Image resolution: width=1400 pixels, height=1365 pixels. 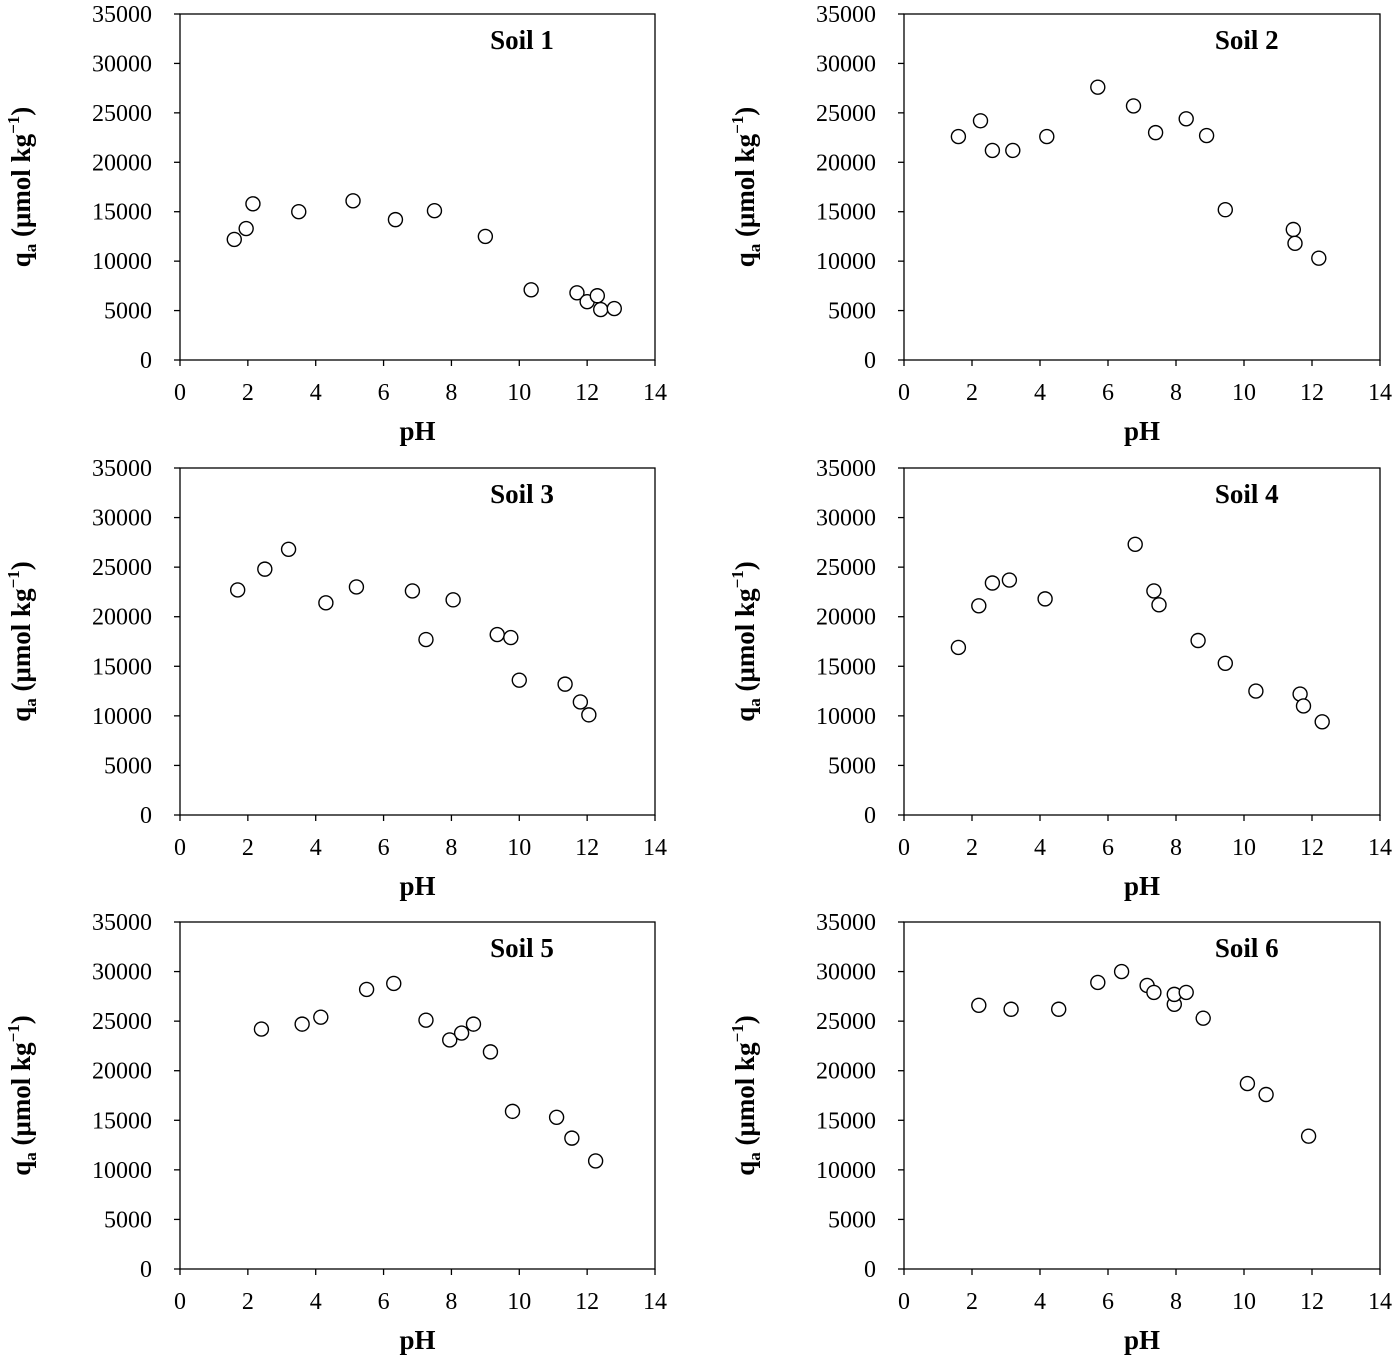 I want to click on chart-title: Soil 6, so click(x=1247, y=948).